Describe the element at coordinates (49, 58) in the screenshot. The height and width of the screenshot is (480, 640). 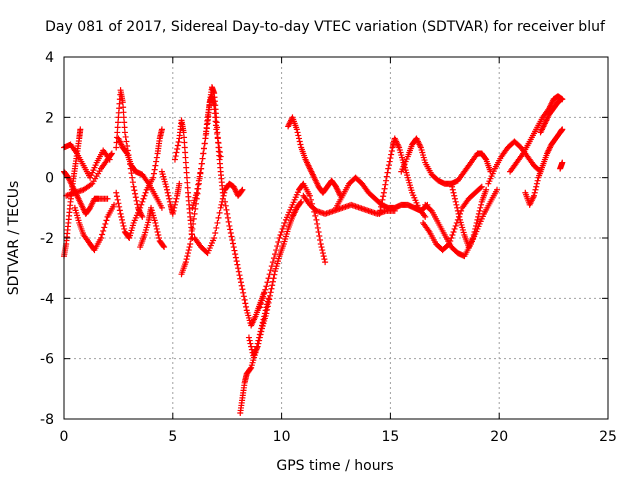
I see `y-tick-label: 4` at that location.